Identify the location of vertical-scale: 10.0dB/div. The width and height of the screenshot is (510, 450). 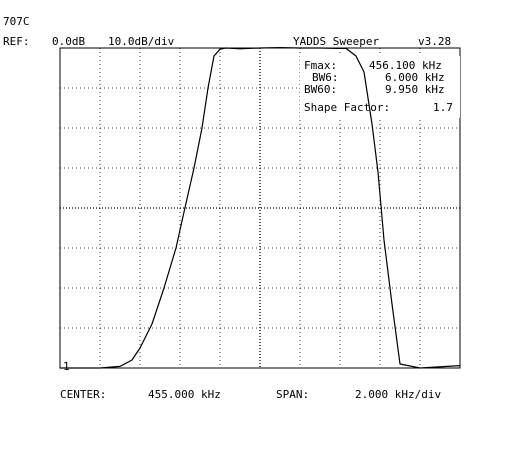
(141, 41).